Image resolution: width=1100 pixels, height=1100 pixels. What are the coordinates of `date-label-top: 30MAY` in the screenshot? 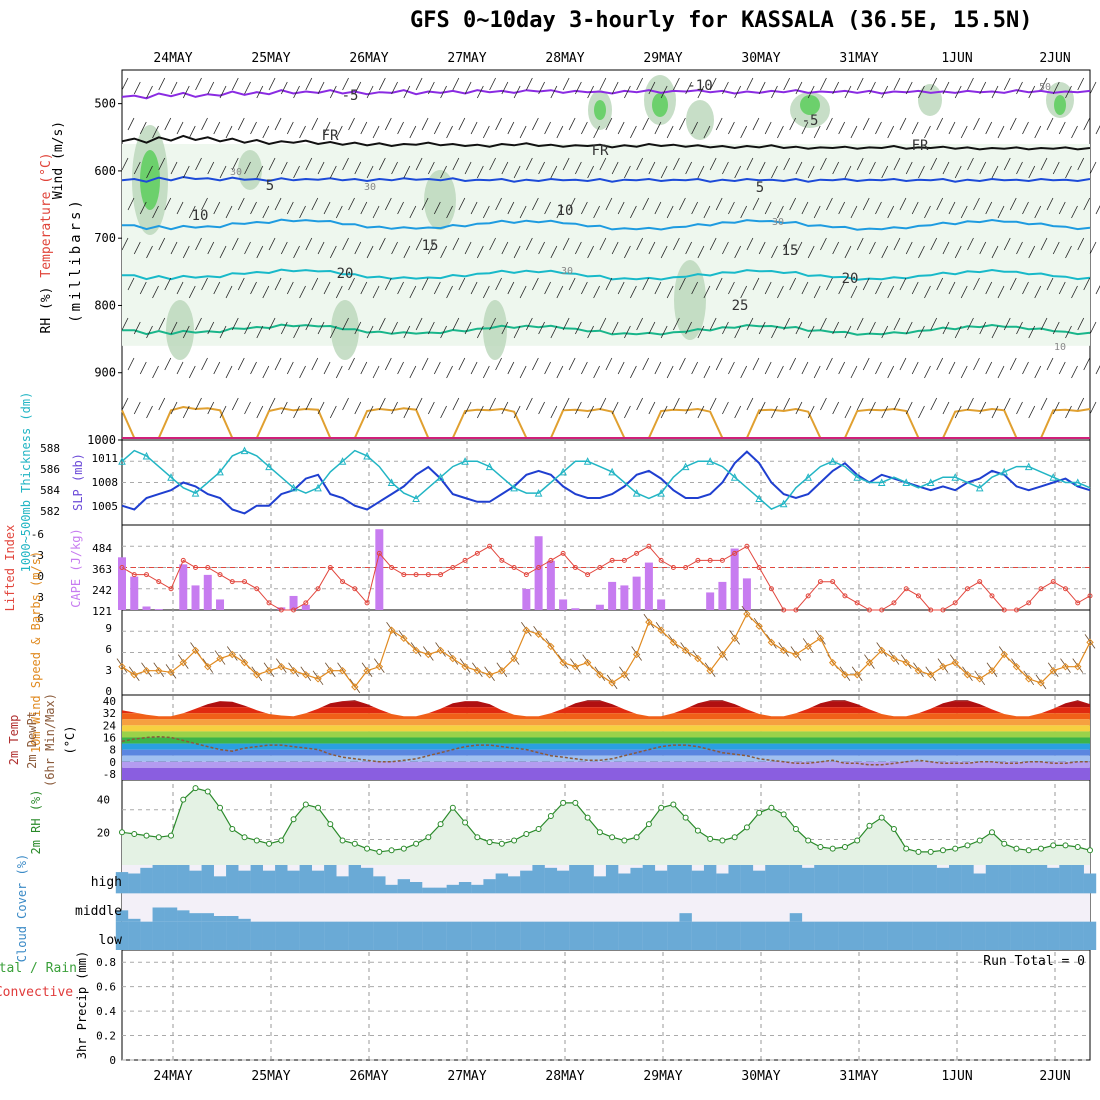 It's located at (760, 58).